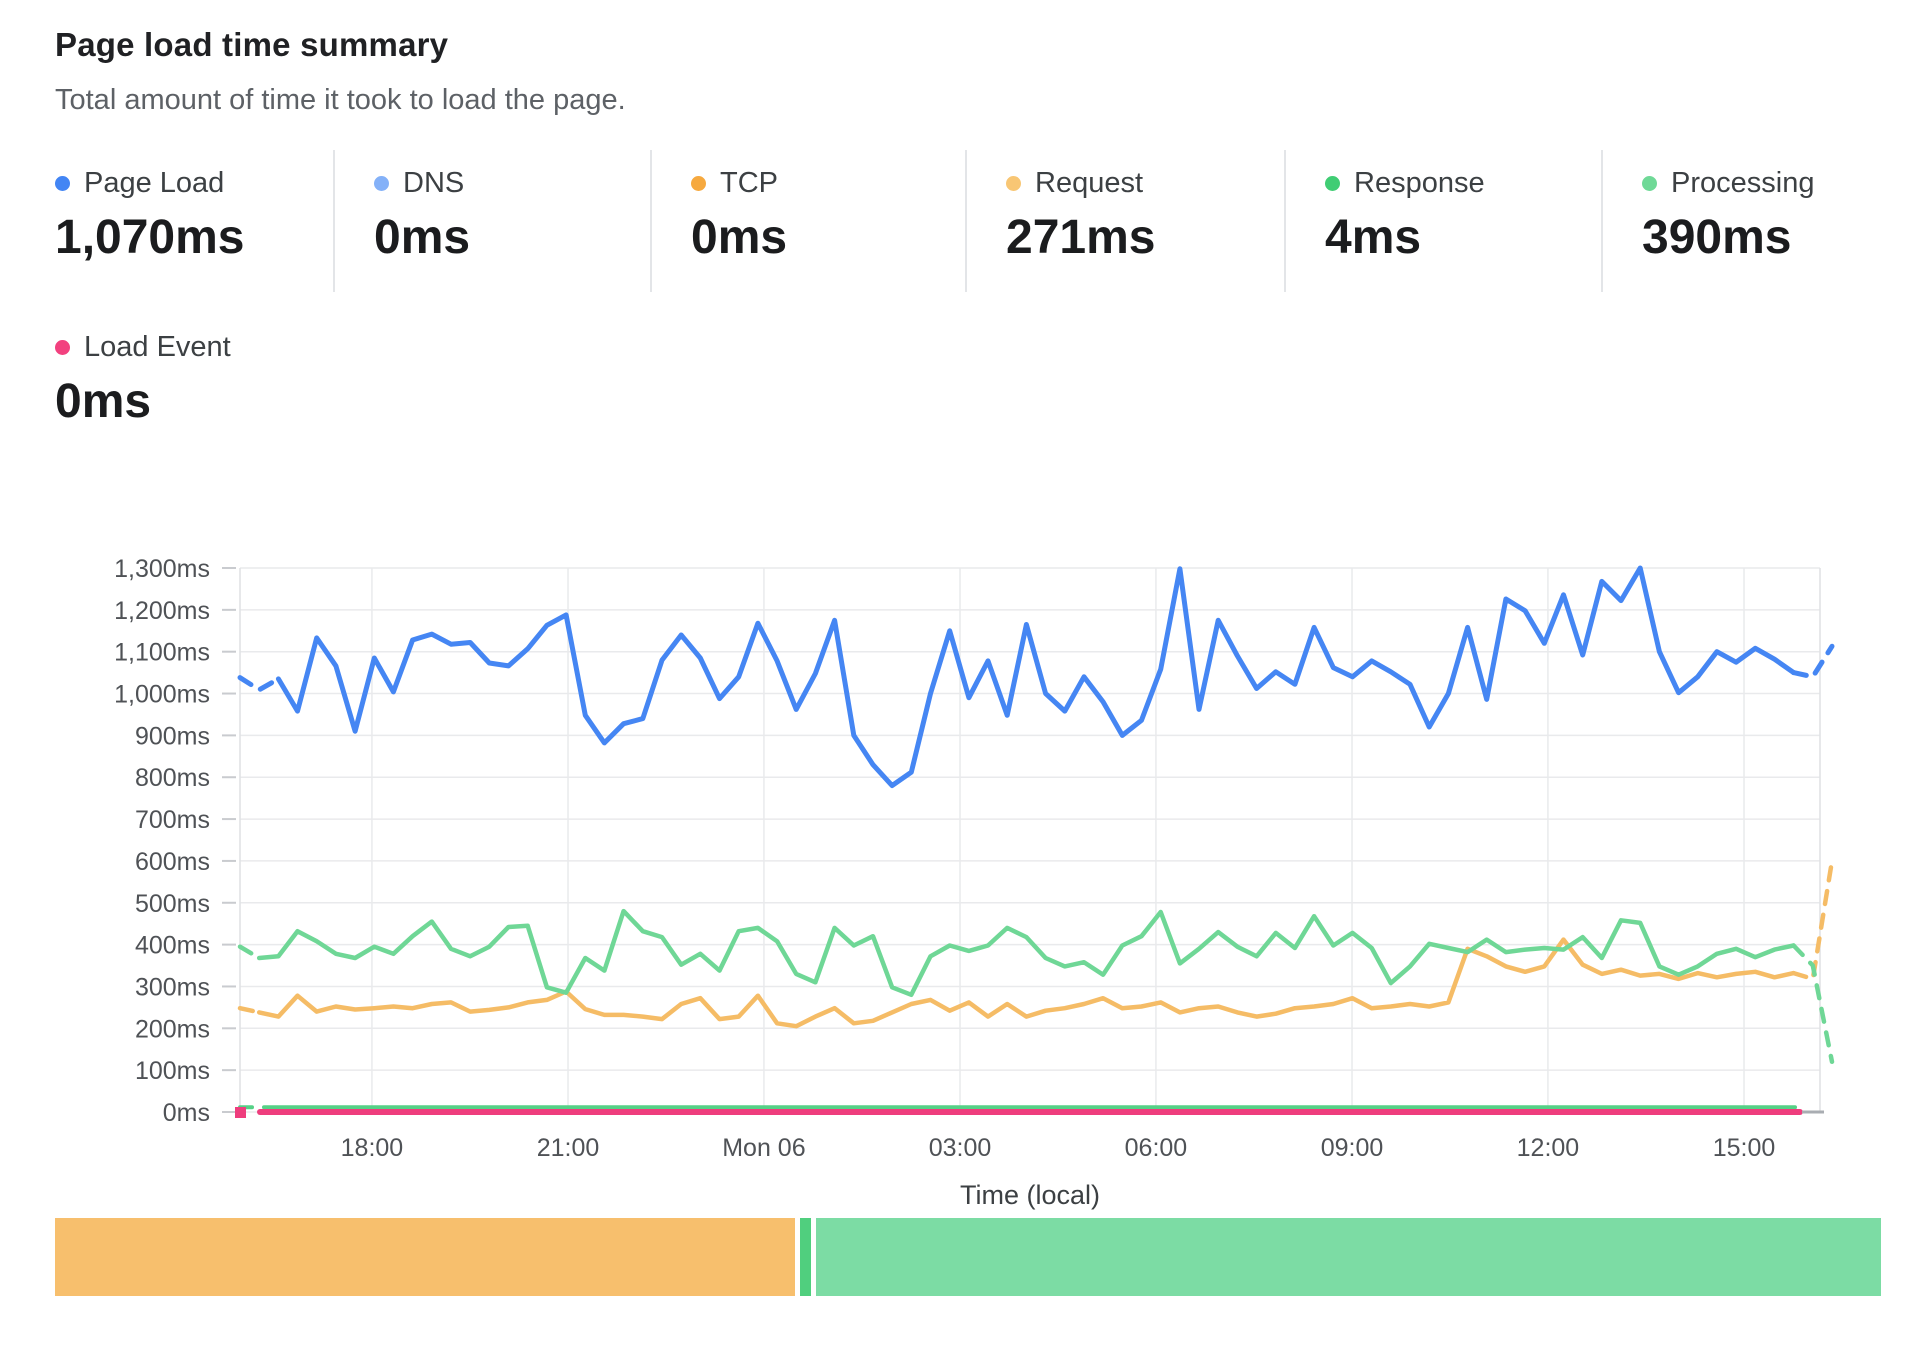 Image resolution: width=1910 pixels, height=1352 pixels. Describe the element at coordinates (1813, 1004) in the screenshot. I see `series-dash-tail-processing` at that location.